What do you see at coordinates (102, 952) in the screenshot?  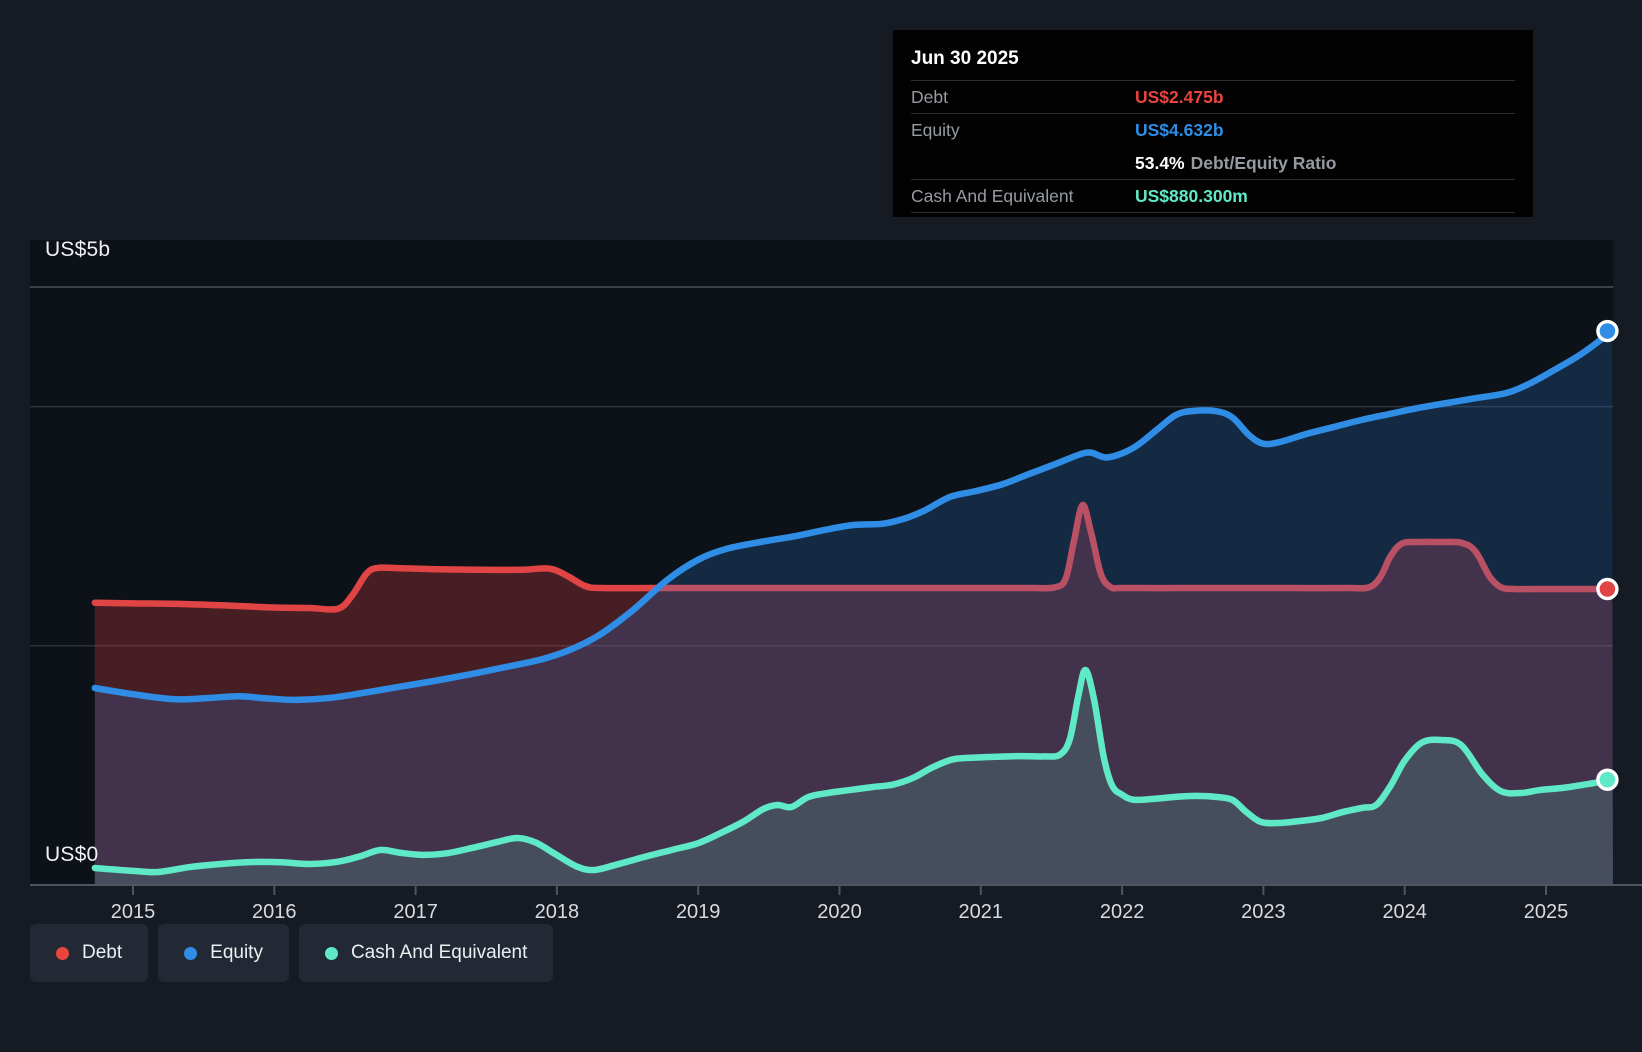 I see `legend-debt-label: Debt` at bounding box center [102, 952].